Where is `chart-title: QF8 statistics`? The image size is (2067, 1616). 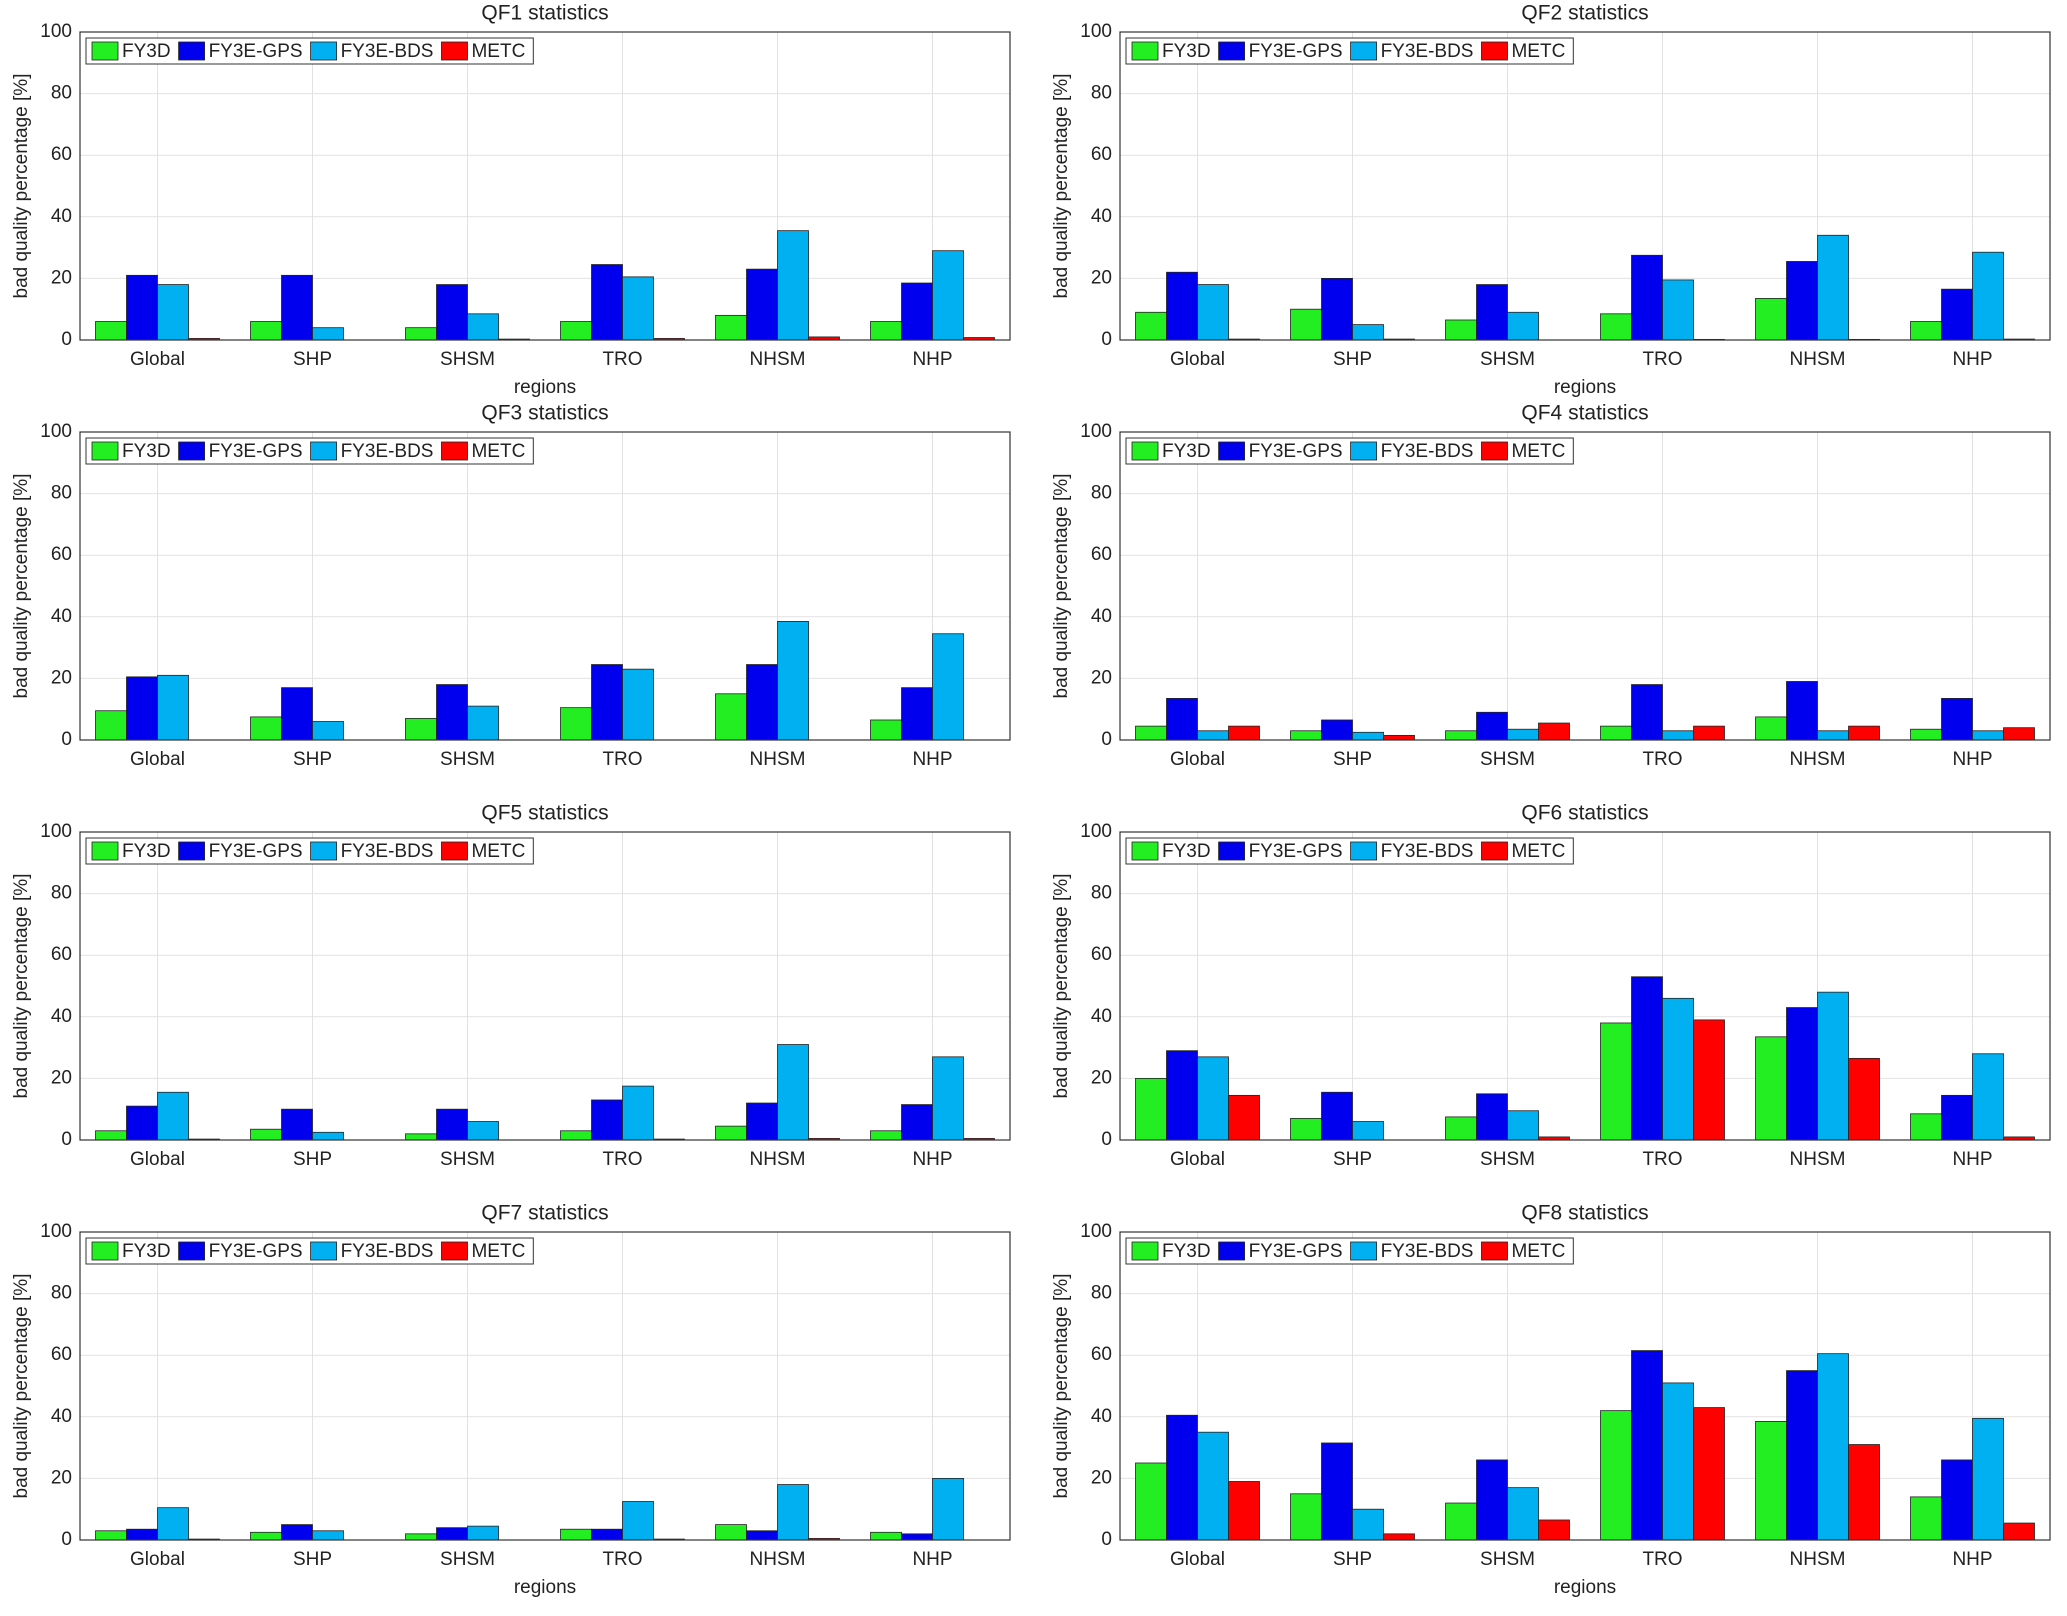
chart-title: QF8 statistics is located at coordinates (1584, 1213).